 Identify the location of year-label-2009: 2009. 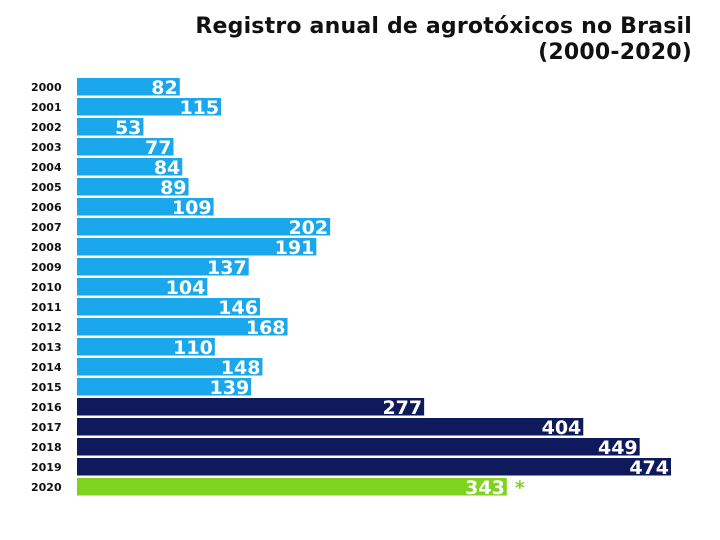
(46, 267).